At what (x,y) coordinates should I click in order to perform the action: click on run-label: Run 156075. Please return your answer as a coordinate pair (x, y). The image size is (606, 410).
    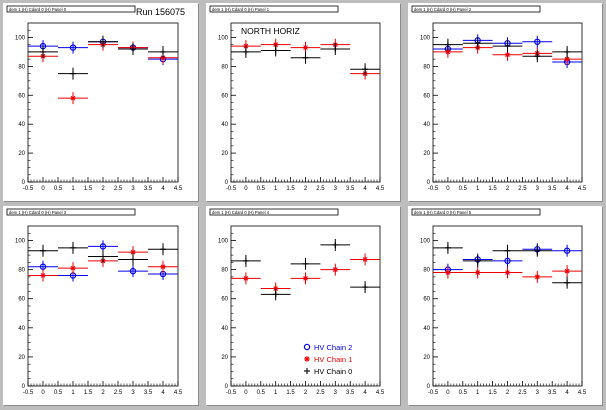
    Looking at the image, I should click on (160, 12).